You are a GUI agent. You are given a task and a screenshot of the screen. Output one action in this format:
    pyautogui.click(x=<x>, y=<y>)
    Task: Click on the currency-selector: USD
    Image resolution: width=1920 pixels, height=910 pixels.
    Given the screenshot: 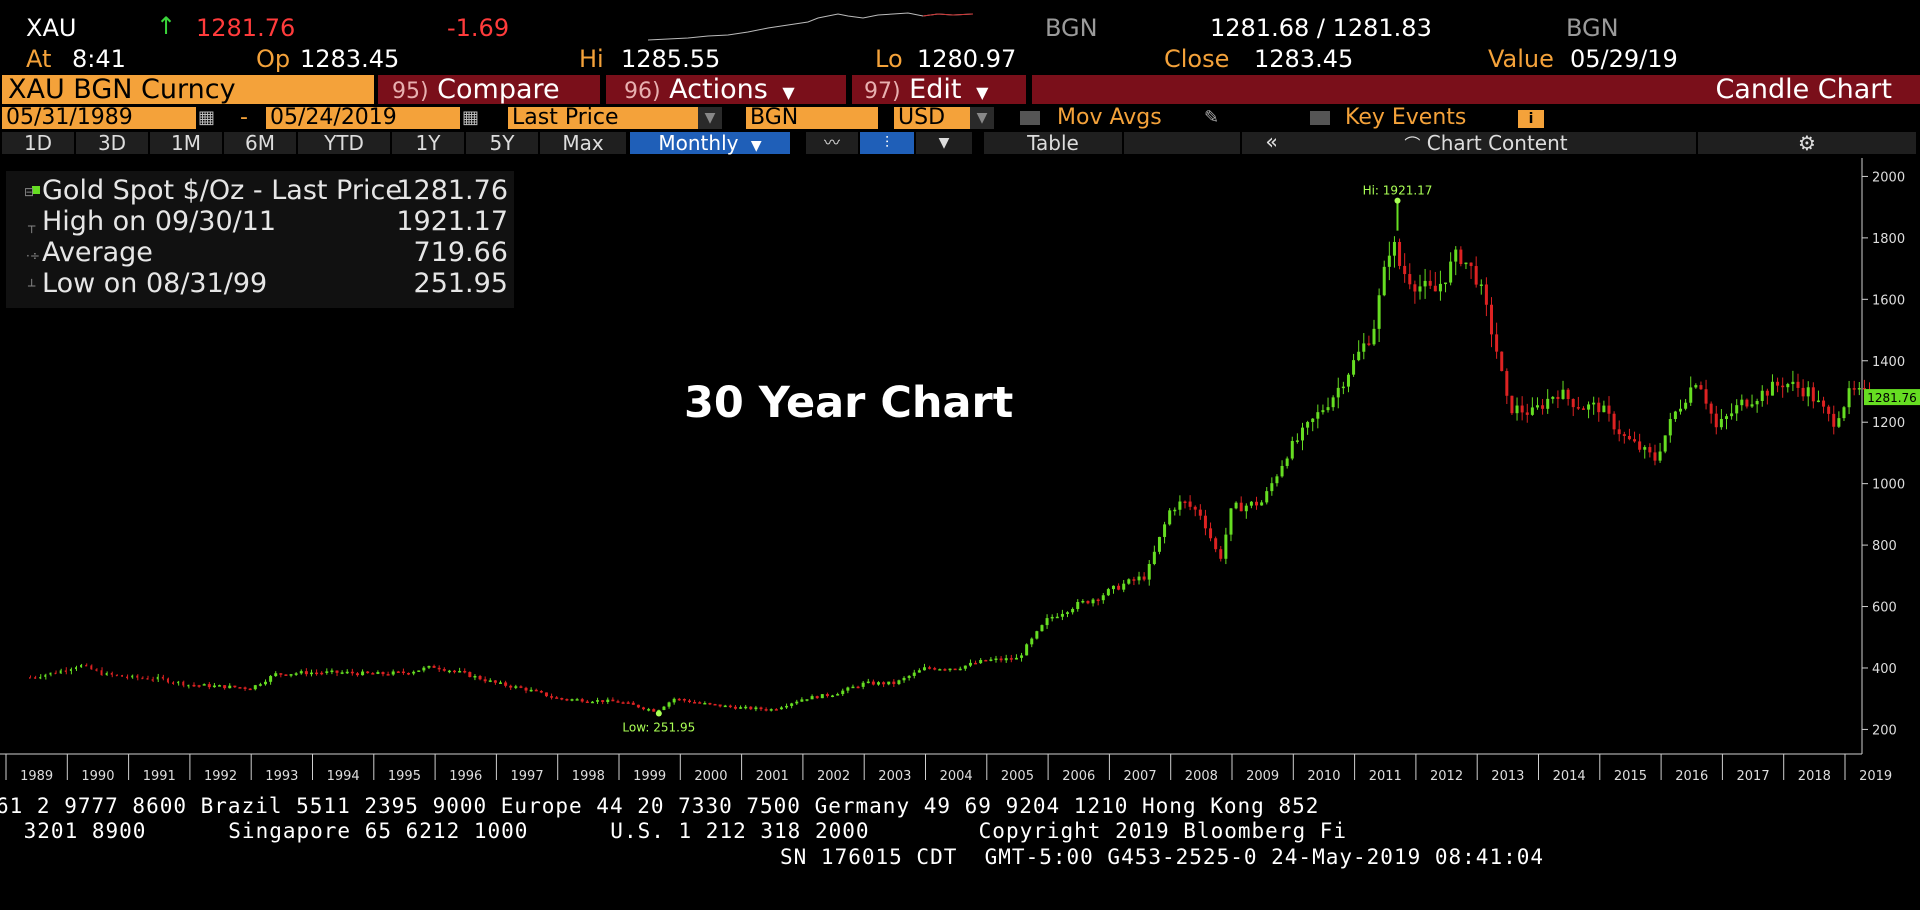 What is the action you would take?
    pyautogui.click(x=933, y=118)
    